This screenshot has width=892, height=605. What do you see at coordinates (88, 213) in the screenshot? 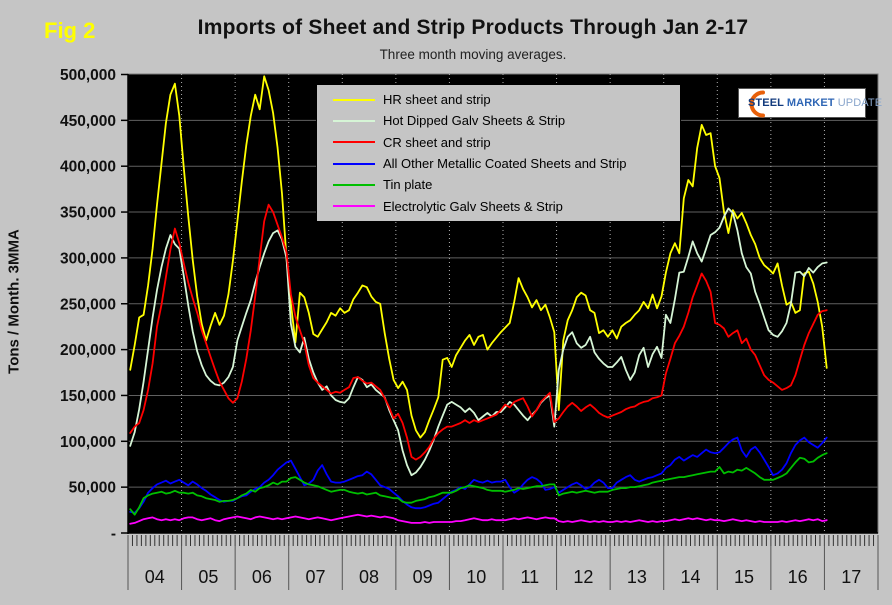
I see `y-tick-label: 350,000` at bounding box center [88, 213].